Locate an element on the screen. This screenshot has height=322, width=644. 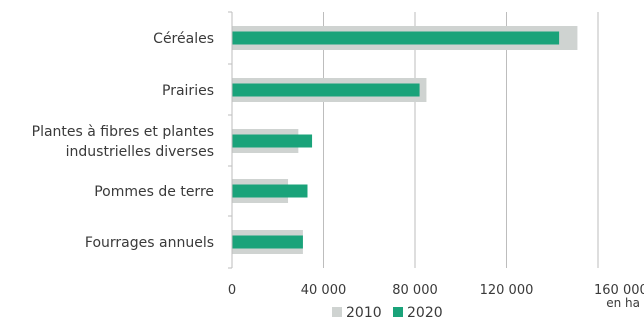
x-tick-label: 160 000 is located at coordinates (619, 290).